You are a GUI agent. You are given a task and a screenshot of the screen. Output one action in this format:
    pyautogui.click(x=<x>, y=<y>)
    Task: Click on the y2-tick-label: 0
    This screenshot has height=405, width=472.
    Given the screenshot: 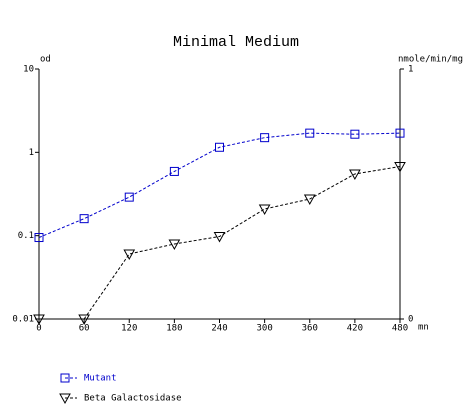 What is the action you would take?
    pyautogui.click(x=410, y=320)
    